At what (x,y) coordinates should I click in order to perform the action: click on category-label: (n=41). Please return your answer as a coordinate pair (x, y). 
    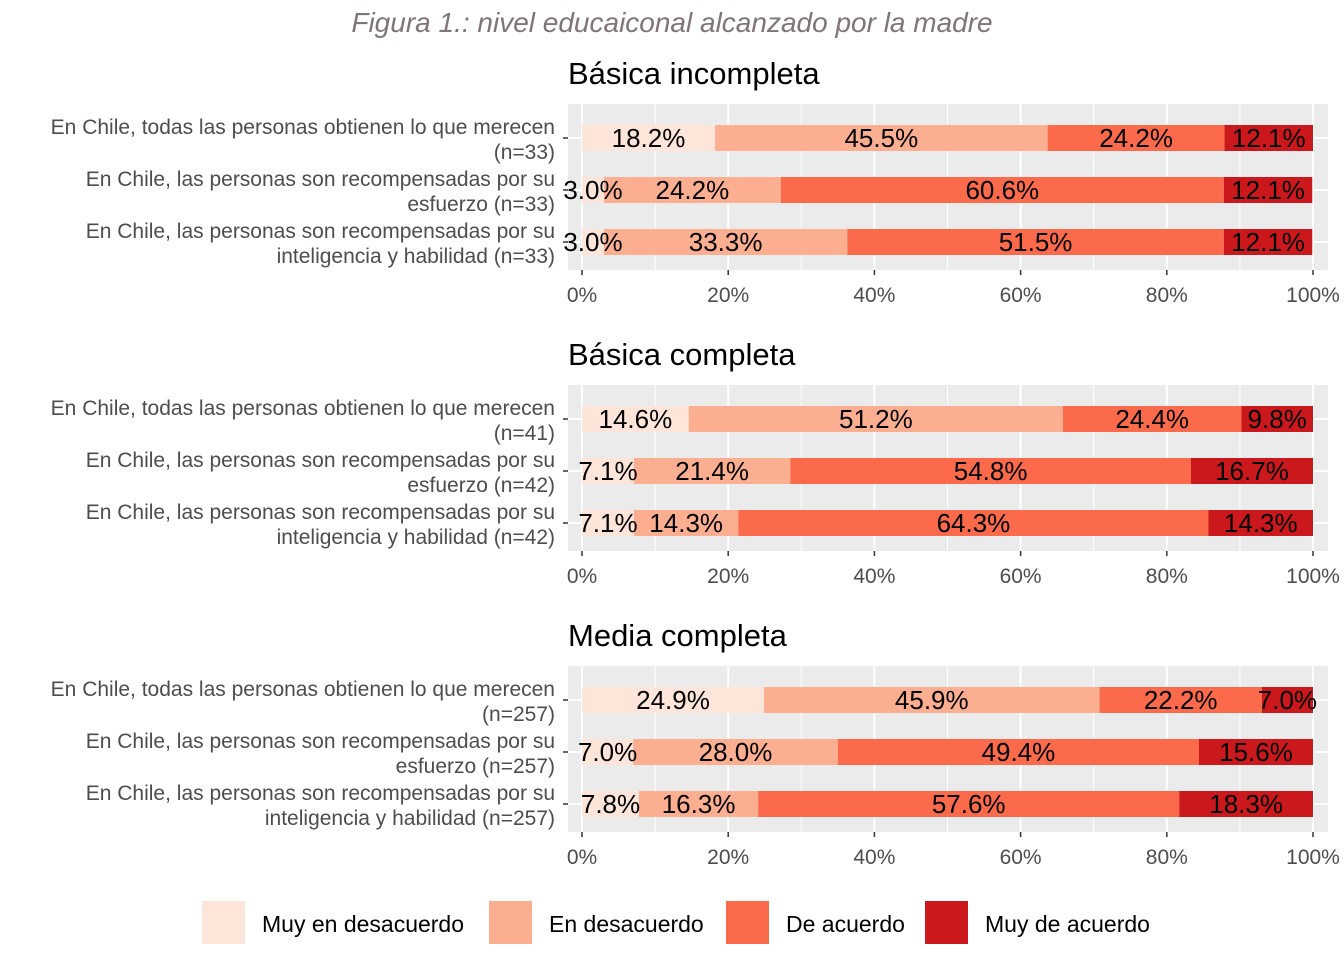
    Looking at the image, I should click on (524, 433).